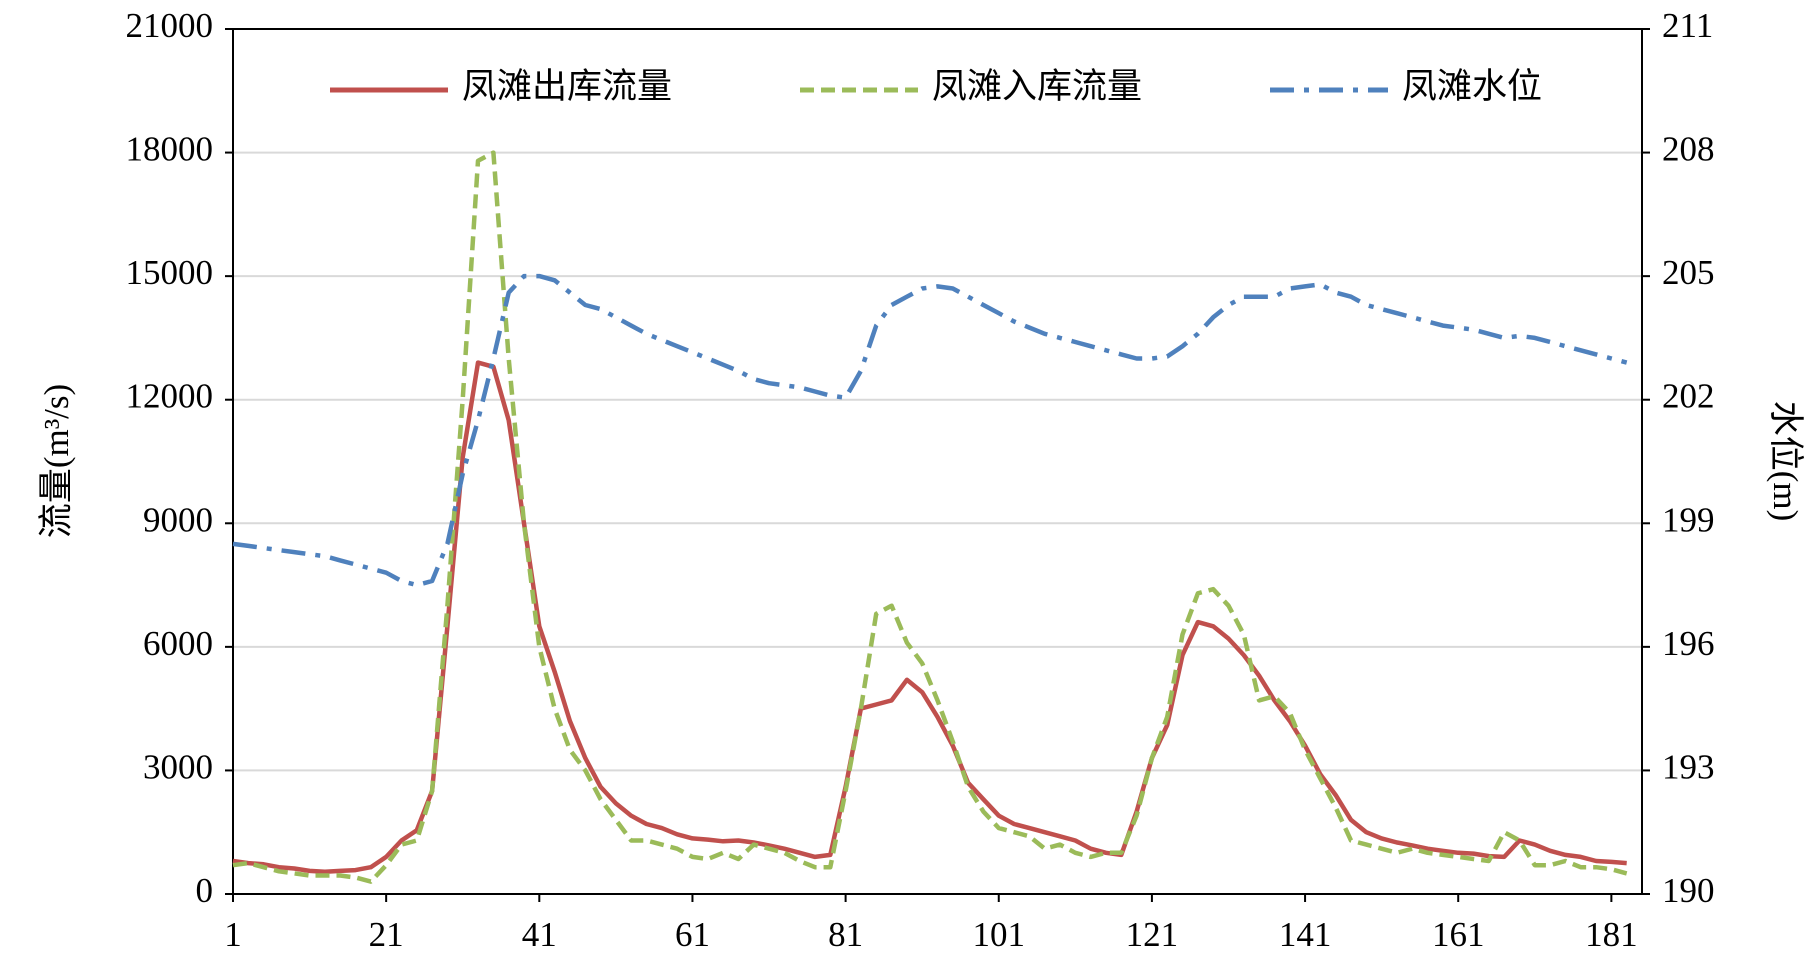  Describe the element at coordinates (205, 890) in the screenshot. I see `y-tick-label: 0` at that location.